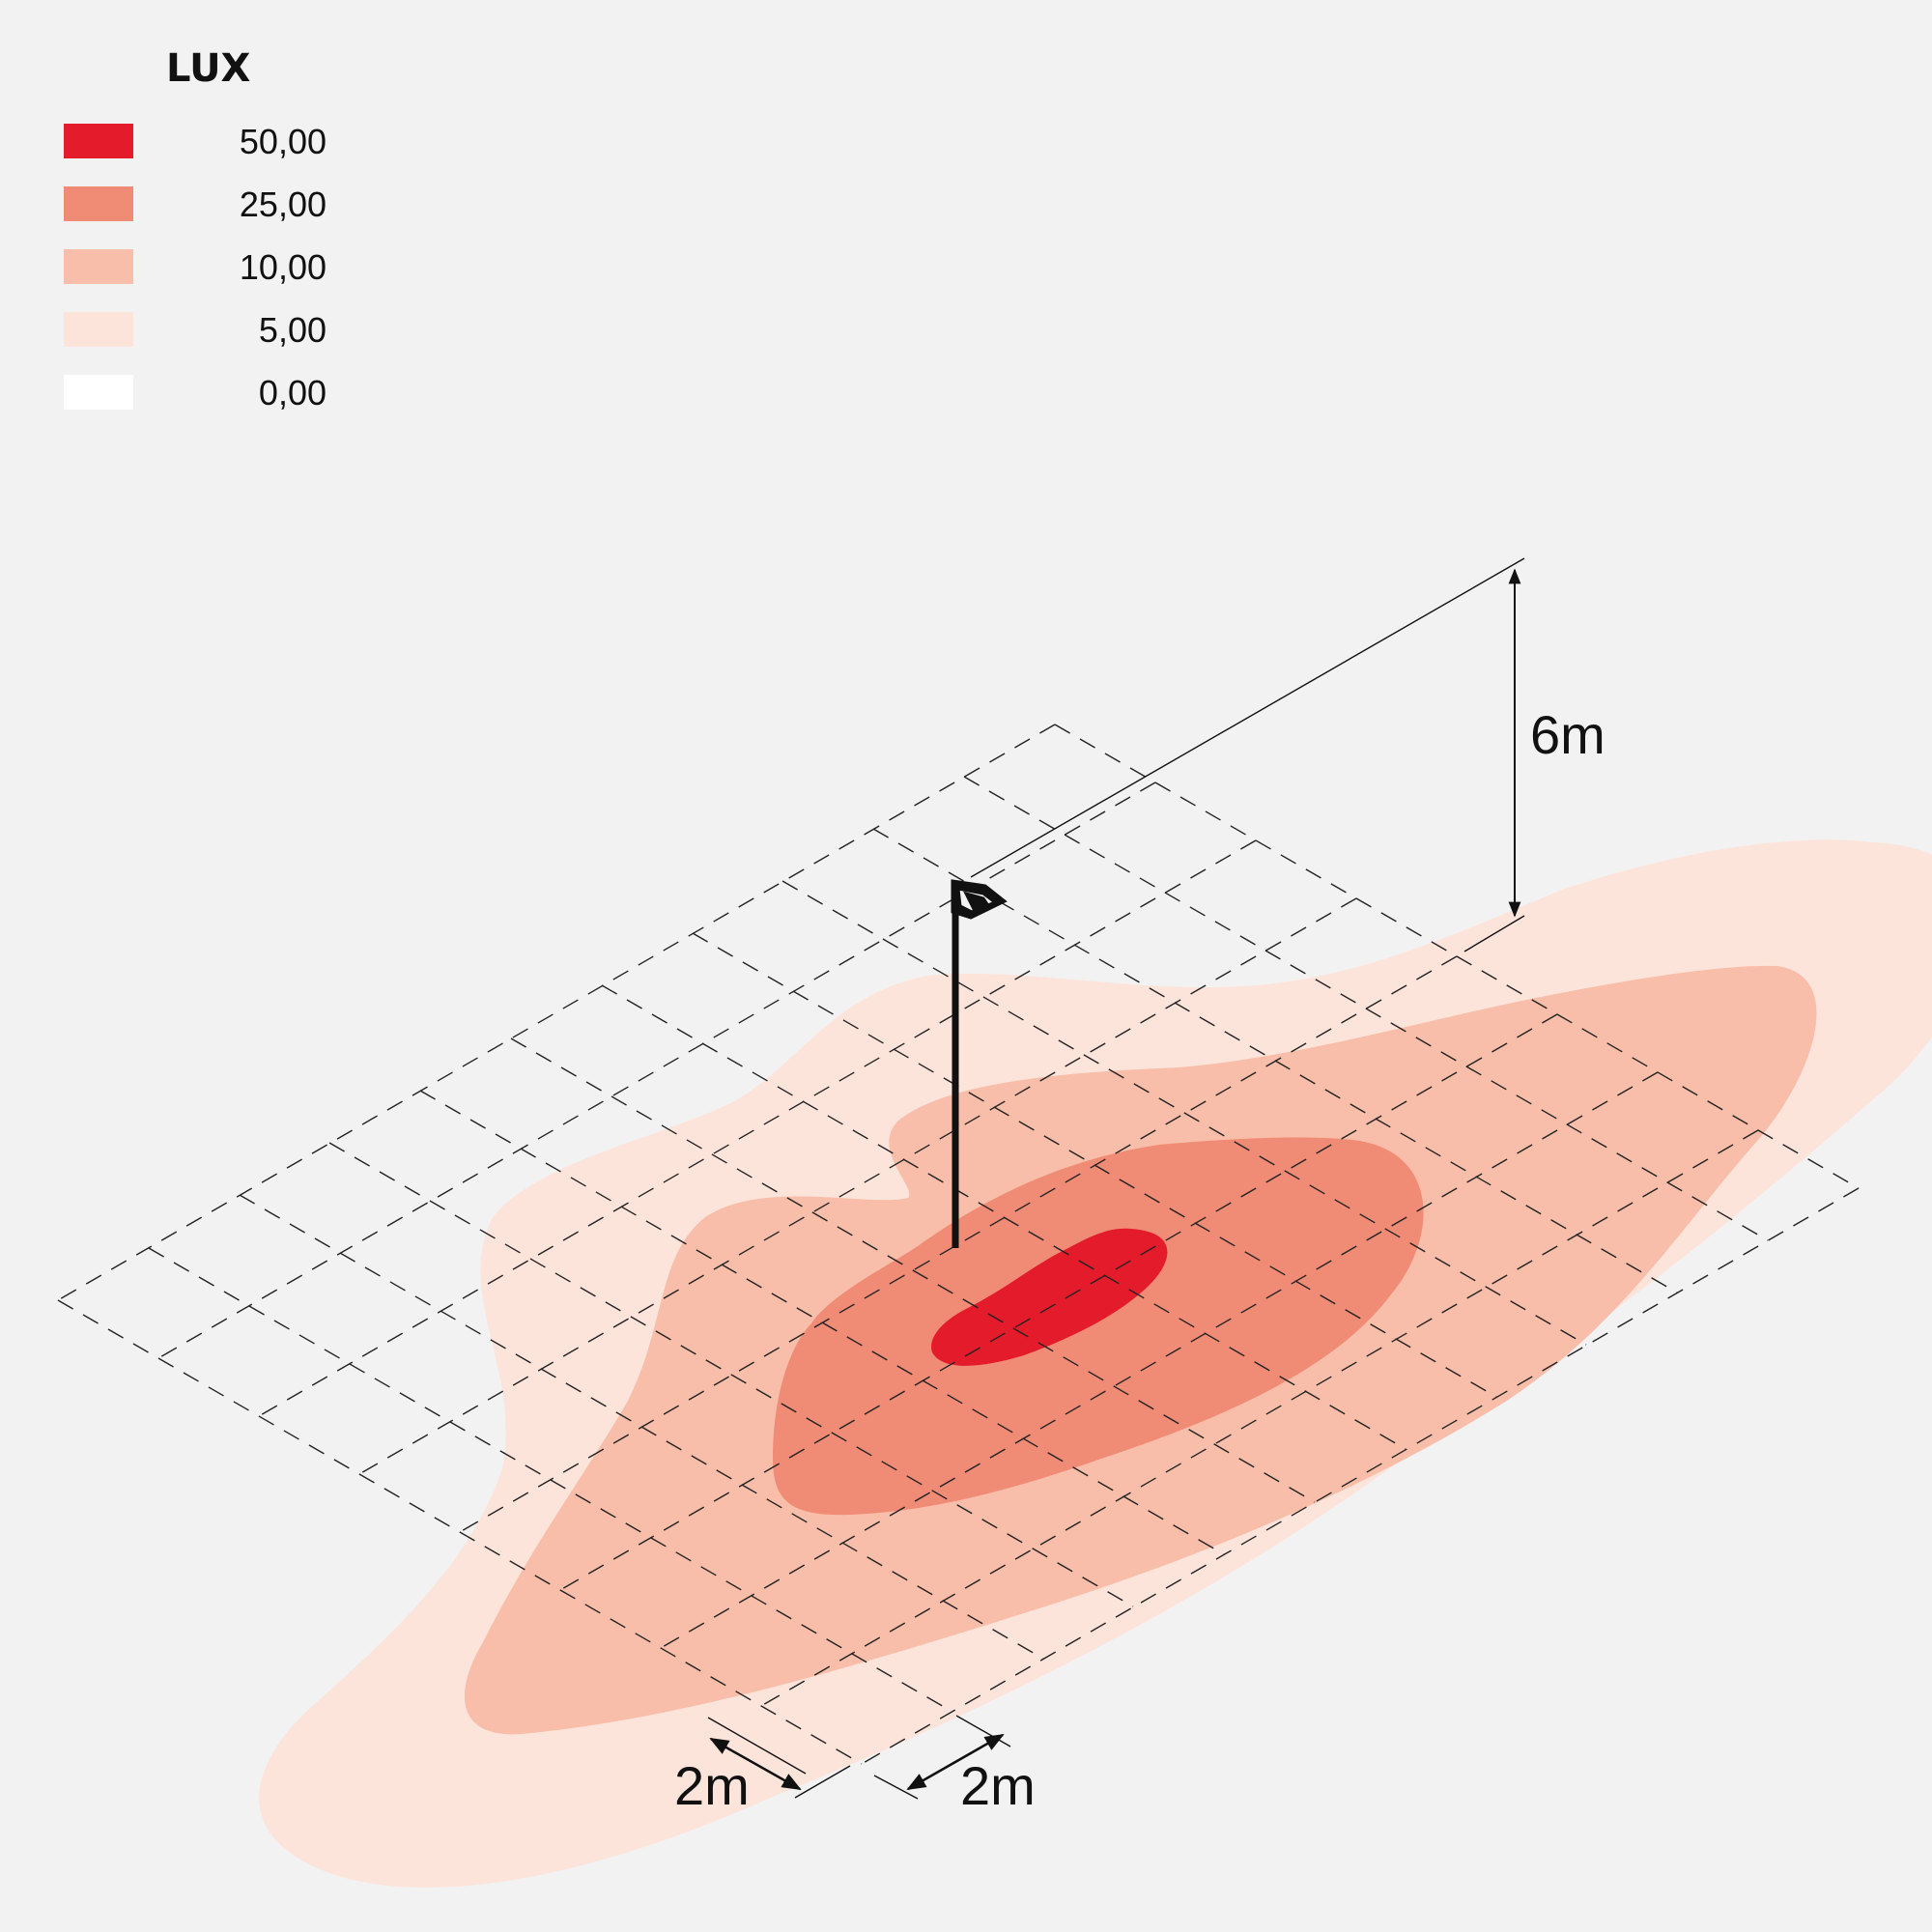 This screenshot has height=1932, width=1932. I want to click on legend-value: 50,00, so click(283, 141).